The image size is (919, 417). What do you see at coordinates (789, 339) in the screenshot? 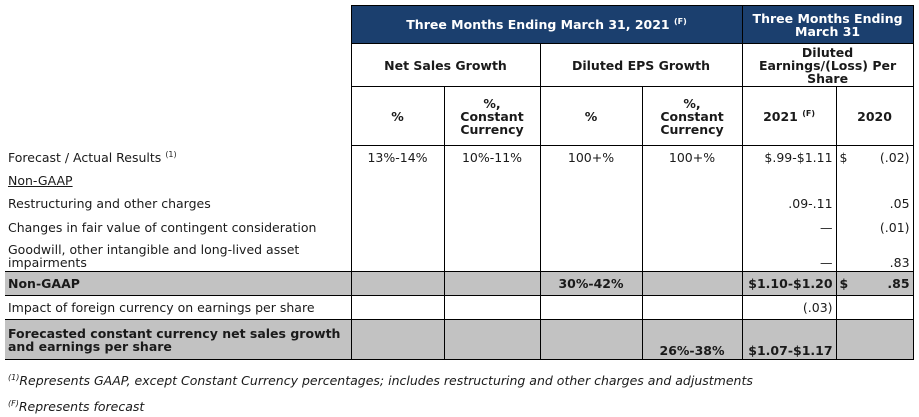
I see `cell-2021: $1.07-$1.17` at bounding box center [789, 339].